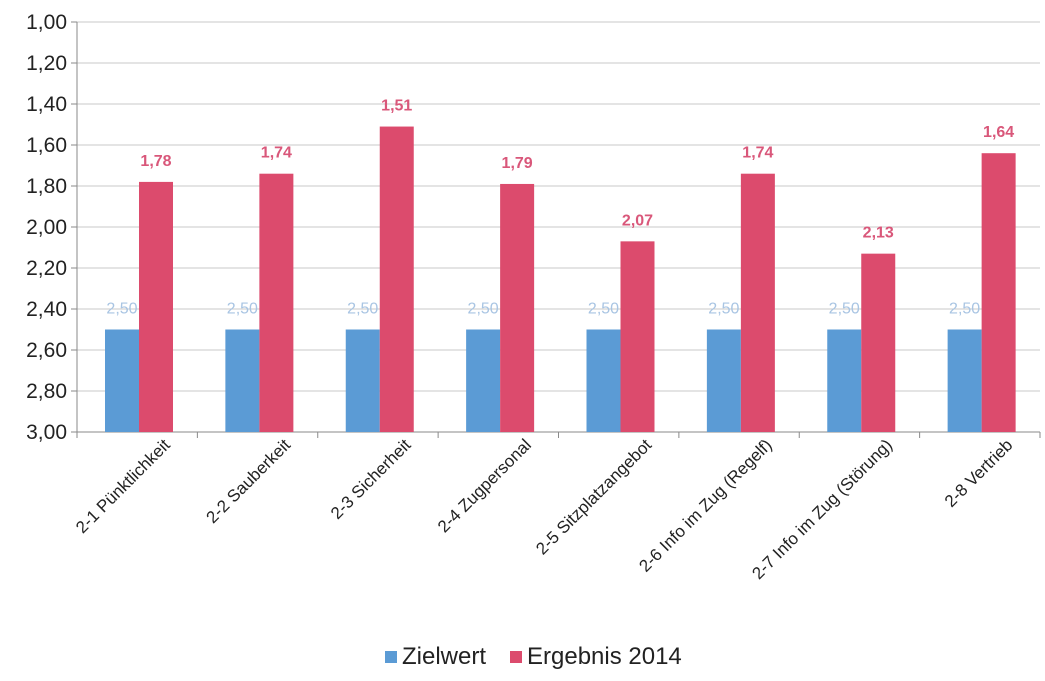 The width and height of the screenshot is (1045, 681). What do you see at coordinates (371, 479) in the screenshot?
I see `x-category-label: 2-3 Sicherheit` at bounding box center [371, 479].